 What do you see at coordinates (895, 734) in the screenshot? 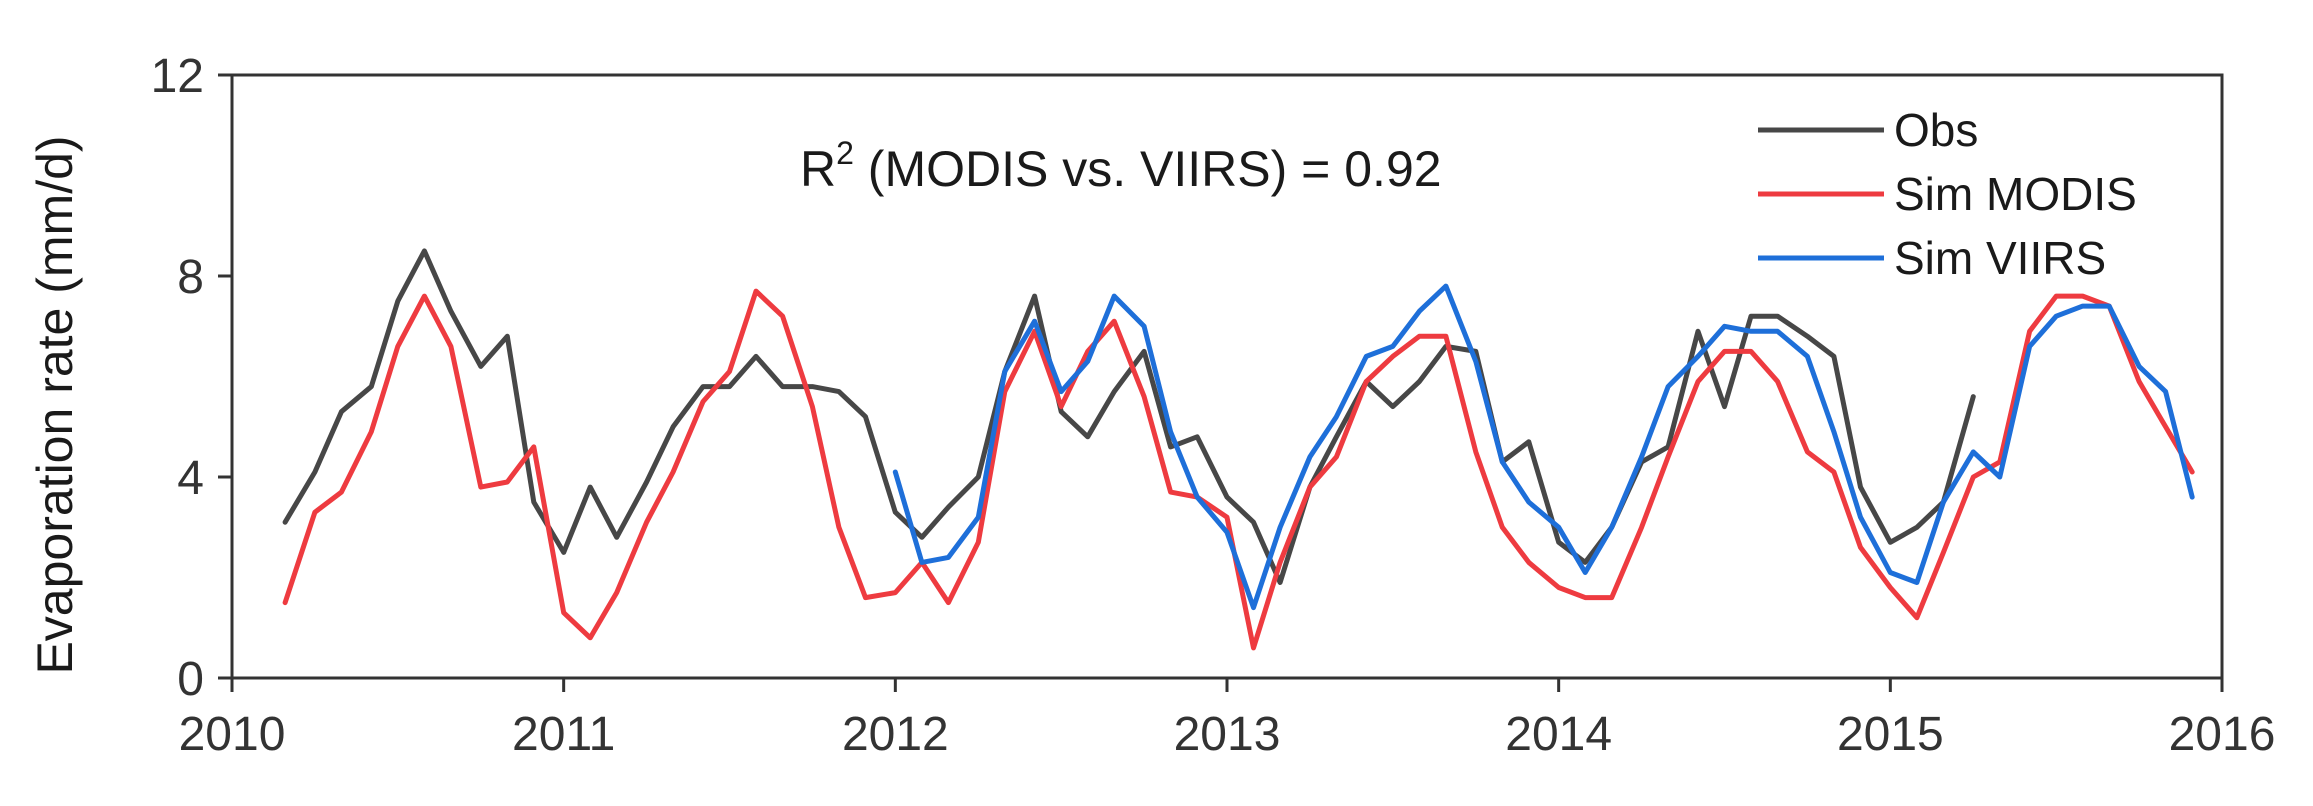
I see `x-tick-label: 2012` at bounding box center [895, 734].